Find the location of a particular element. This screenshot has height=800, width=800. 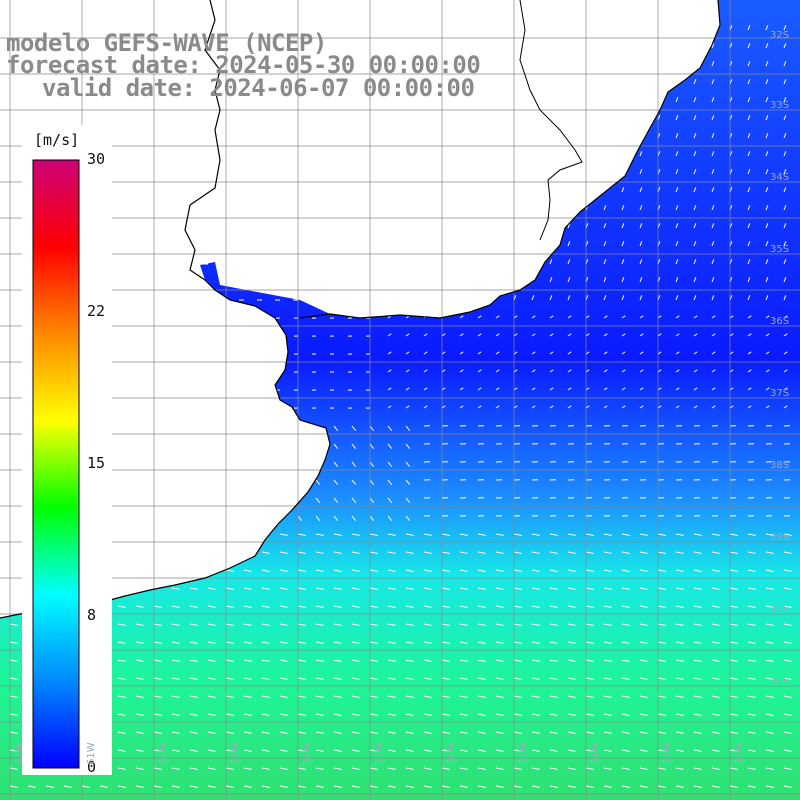

longitude-label: 58W is located at coordinates (307, 753).